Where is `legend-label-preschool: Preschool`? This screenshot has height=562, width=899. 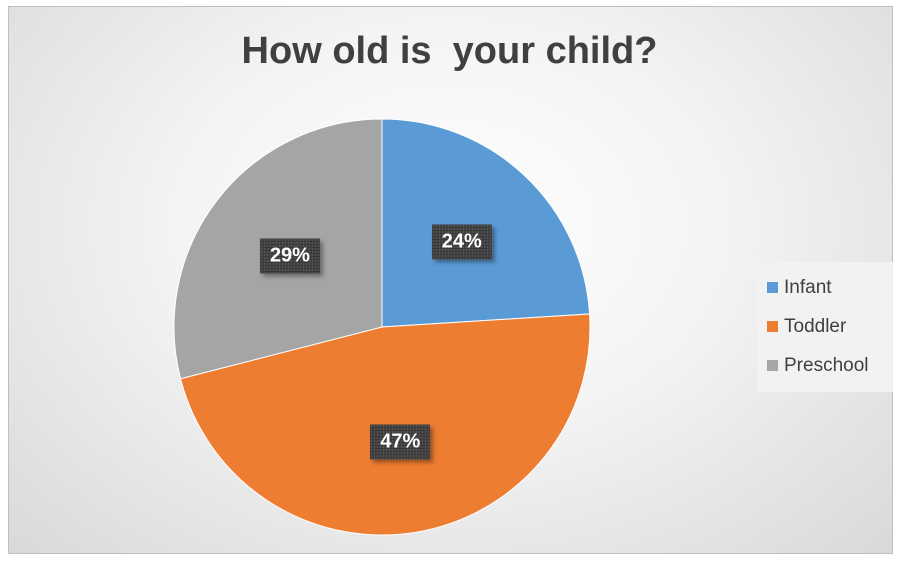 legend-label-preschool: Preschool is located at coordinates (826, 365).